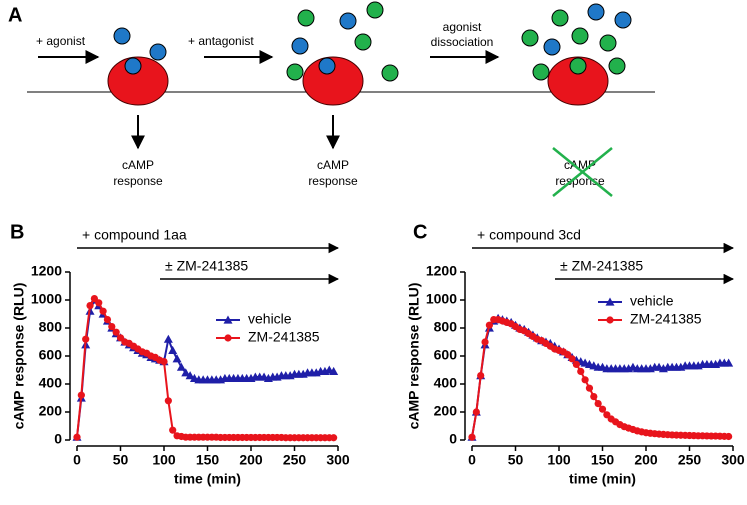 Image resolution: width=747 pixels, height=505 pixels. Describe the element at coordinates (529, 235) in the screenshot. I see `annotation: + compound 3cd` at that location.